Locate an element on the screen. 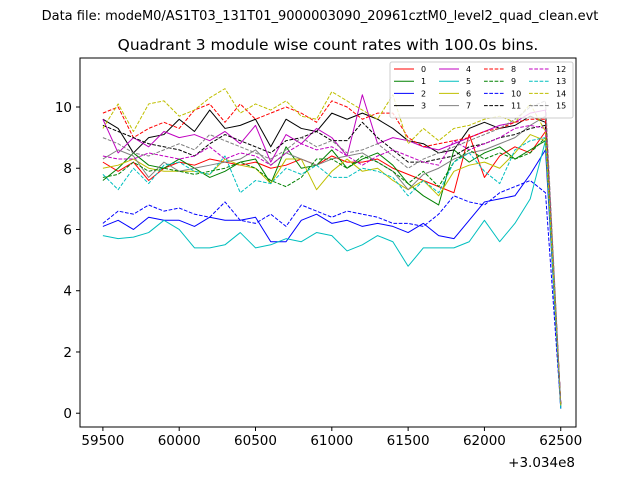 Image resolution: width=640 pixels, height=480 pixels. x-offset-label: +3.034e8 is located at coordinates (541, 463).